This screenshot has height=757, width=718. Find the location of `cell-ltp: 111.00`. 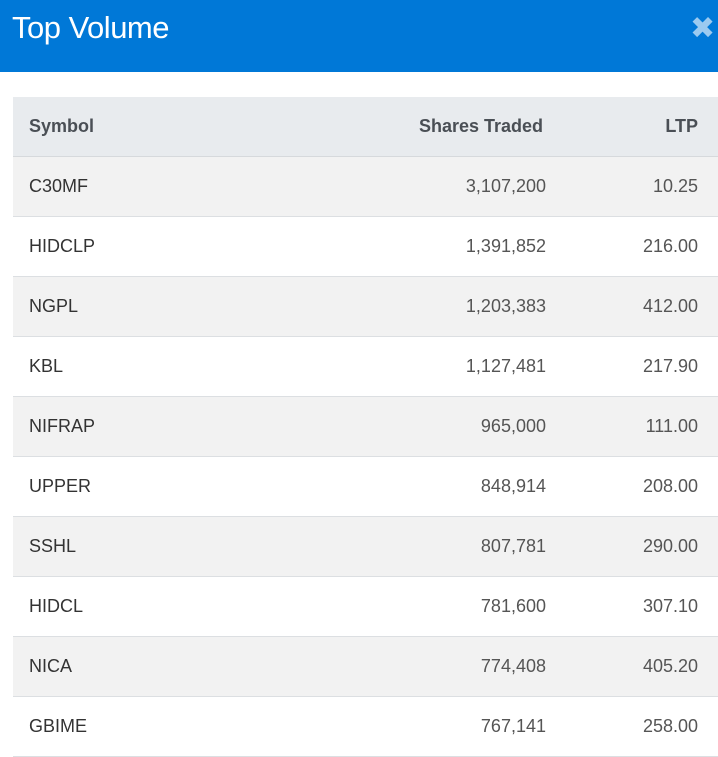

cell-ltp: 111.00 is located at coordinates (632, 426).